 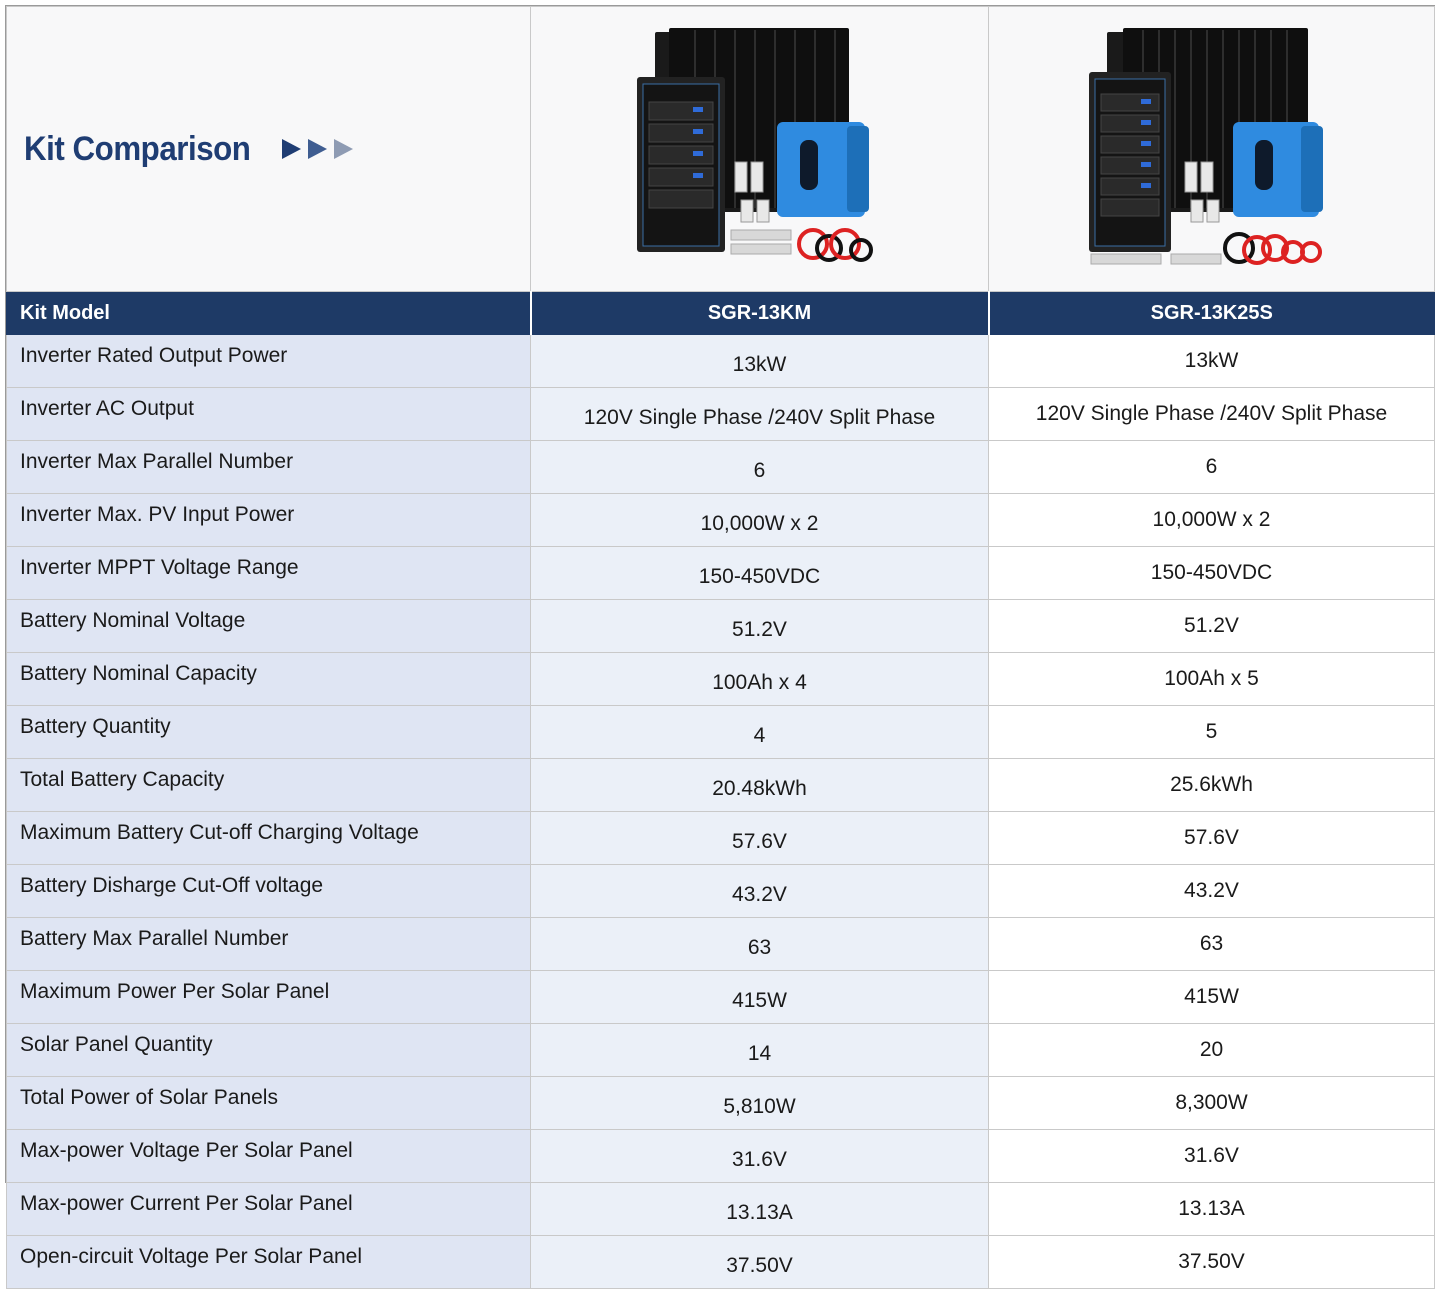 What do you see at coordinates (1211, 1209) in the screenshot?
I see `spec-value-2: 13.13A` at bounding box center [1211, 1209].